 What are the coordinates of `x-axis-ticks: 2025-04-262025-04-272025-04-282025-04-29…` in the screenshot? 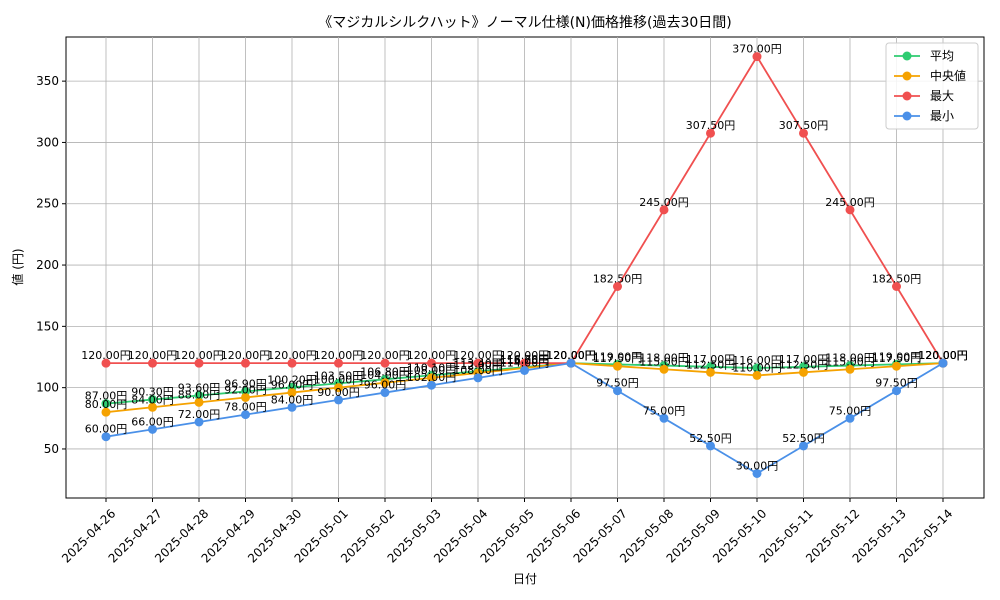 It's located at (507, 532).